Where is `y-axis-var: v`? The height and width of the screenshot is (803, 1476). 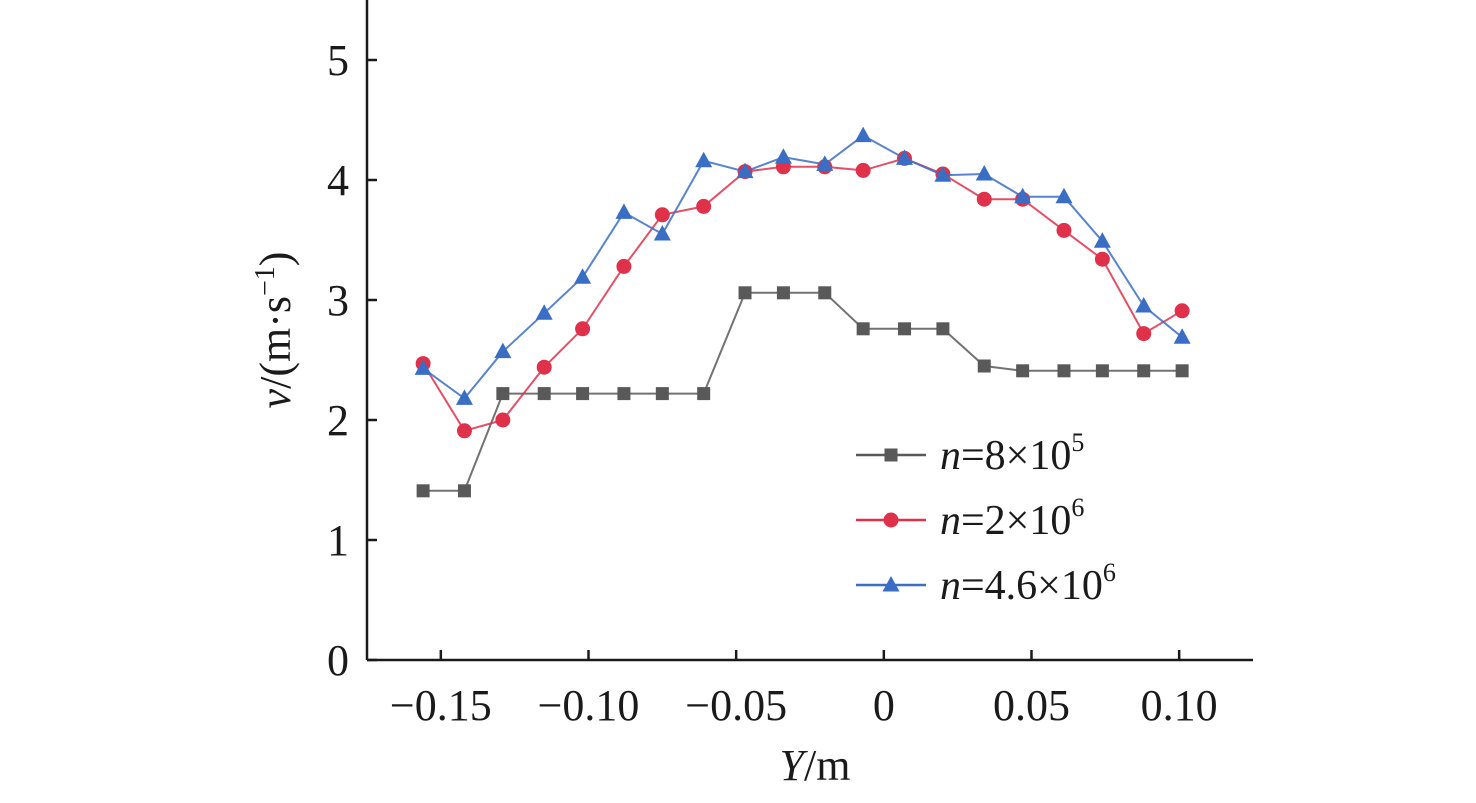
y-axis-var: v is located at coordinates (275, 398).